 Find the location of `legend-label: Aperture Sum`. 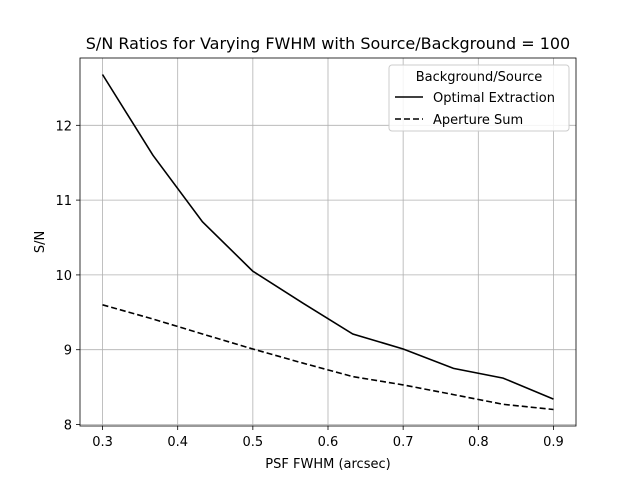

legend-label: Aperture Sum is located at coordinates (478, 120).